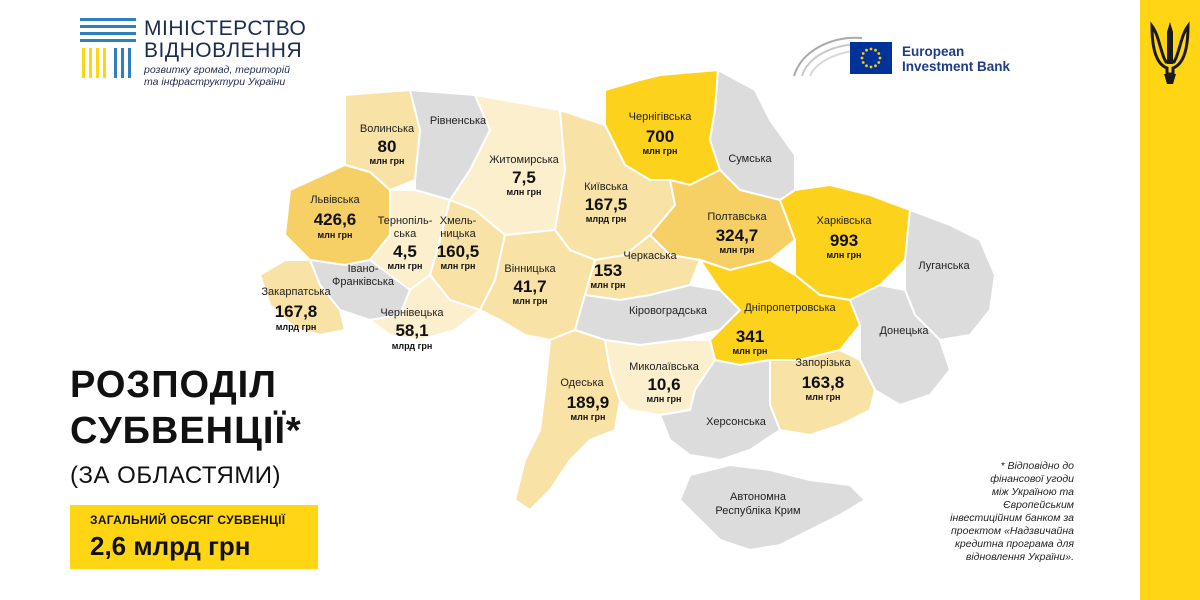 This screenshot has width=1200, height=600. What do you see at coordinates (608, 285) in the screenshot?
I see `unit-cherkaska: млн грн` at bounding box center [608, 285].